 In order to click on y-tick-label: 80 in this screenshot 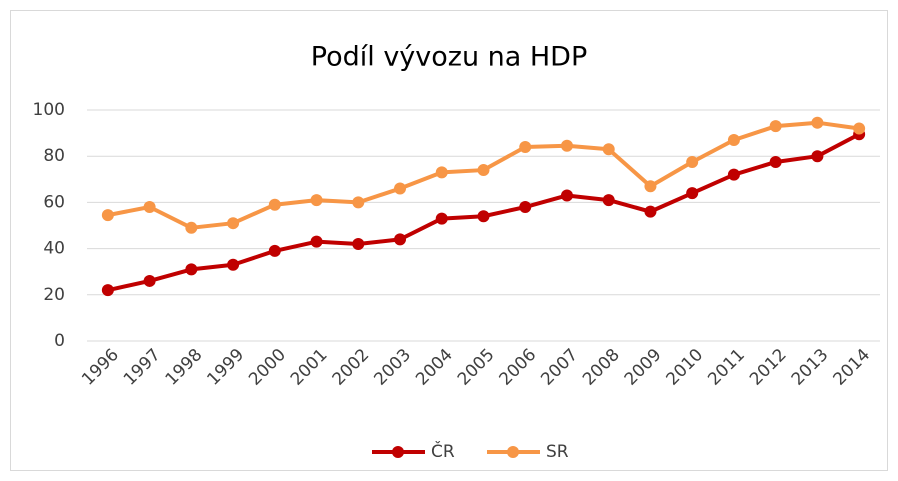, I will do `click(54, 156)`.